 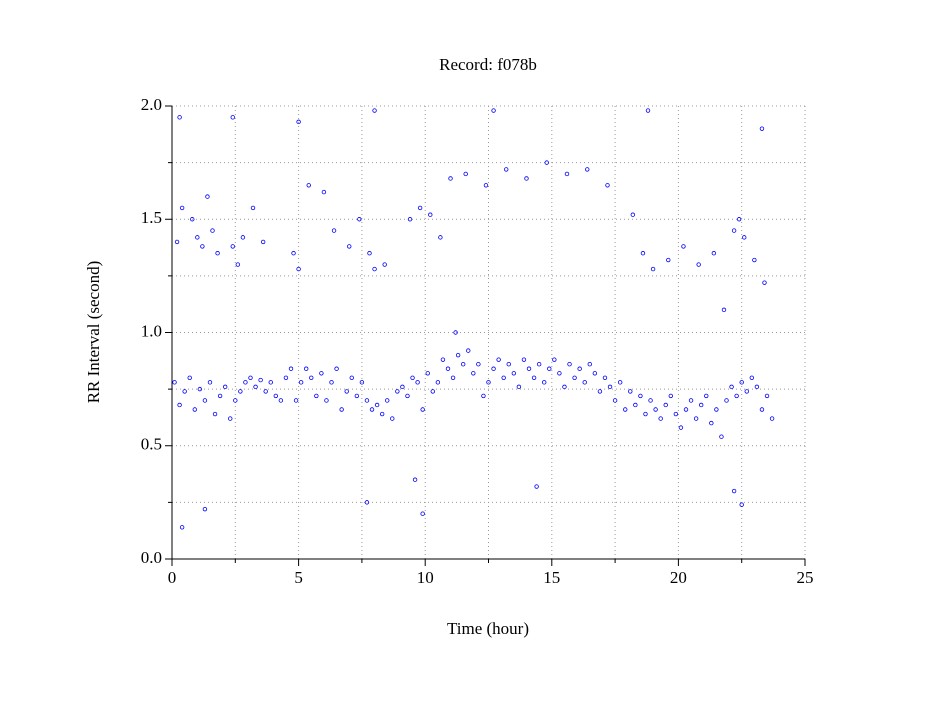 I want to click on y-tick-label: 0.5, so click(x=151, y=444).